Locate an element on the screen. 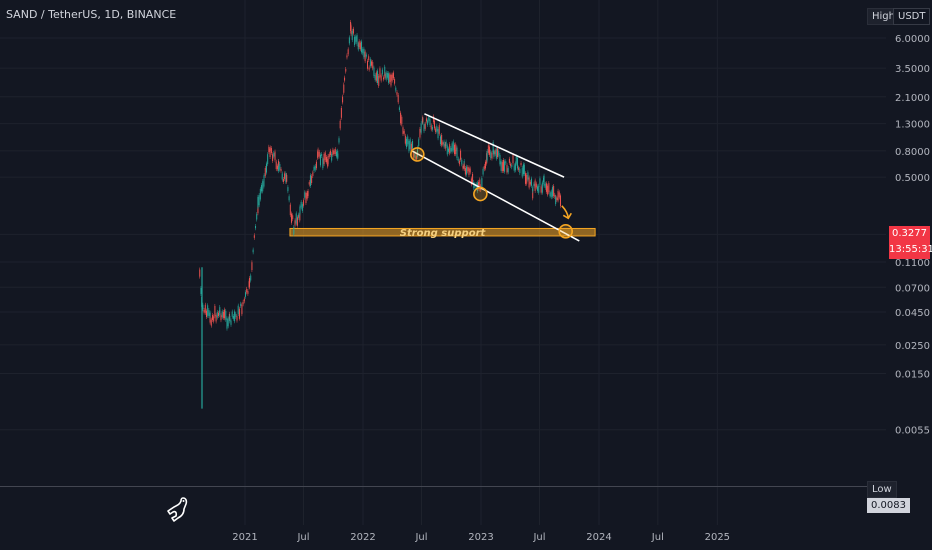 The image size is (932, 550). projection-arrow-head is located at coordinates (567, 216).